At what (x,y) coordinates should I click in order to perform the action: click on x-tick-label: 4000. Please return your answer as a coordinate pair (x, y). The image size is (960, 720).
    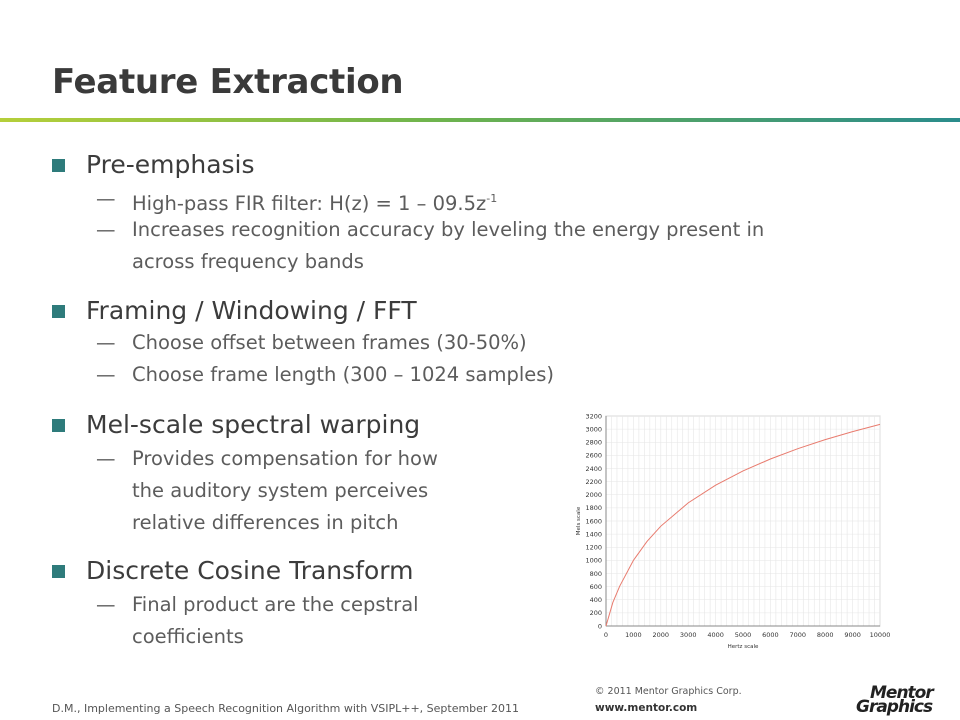
    Looking at the image, I should click on (715, 635).